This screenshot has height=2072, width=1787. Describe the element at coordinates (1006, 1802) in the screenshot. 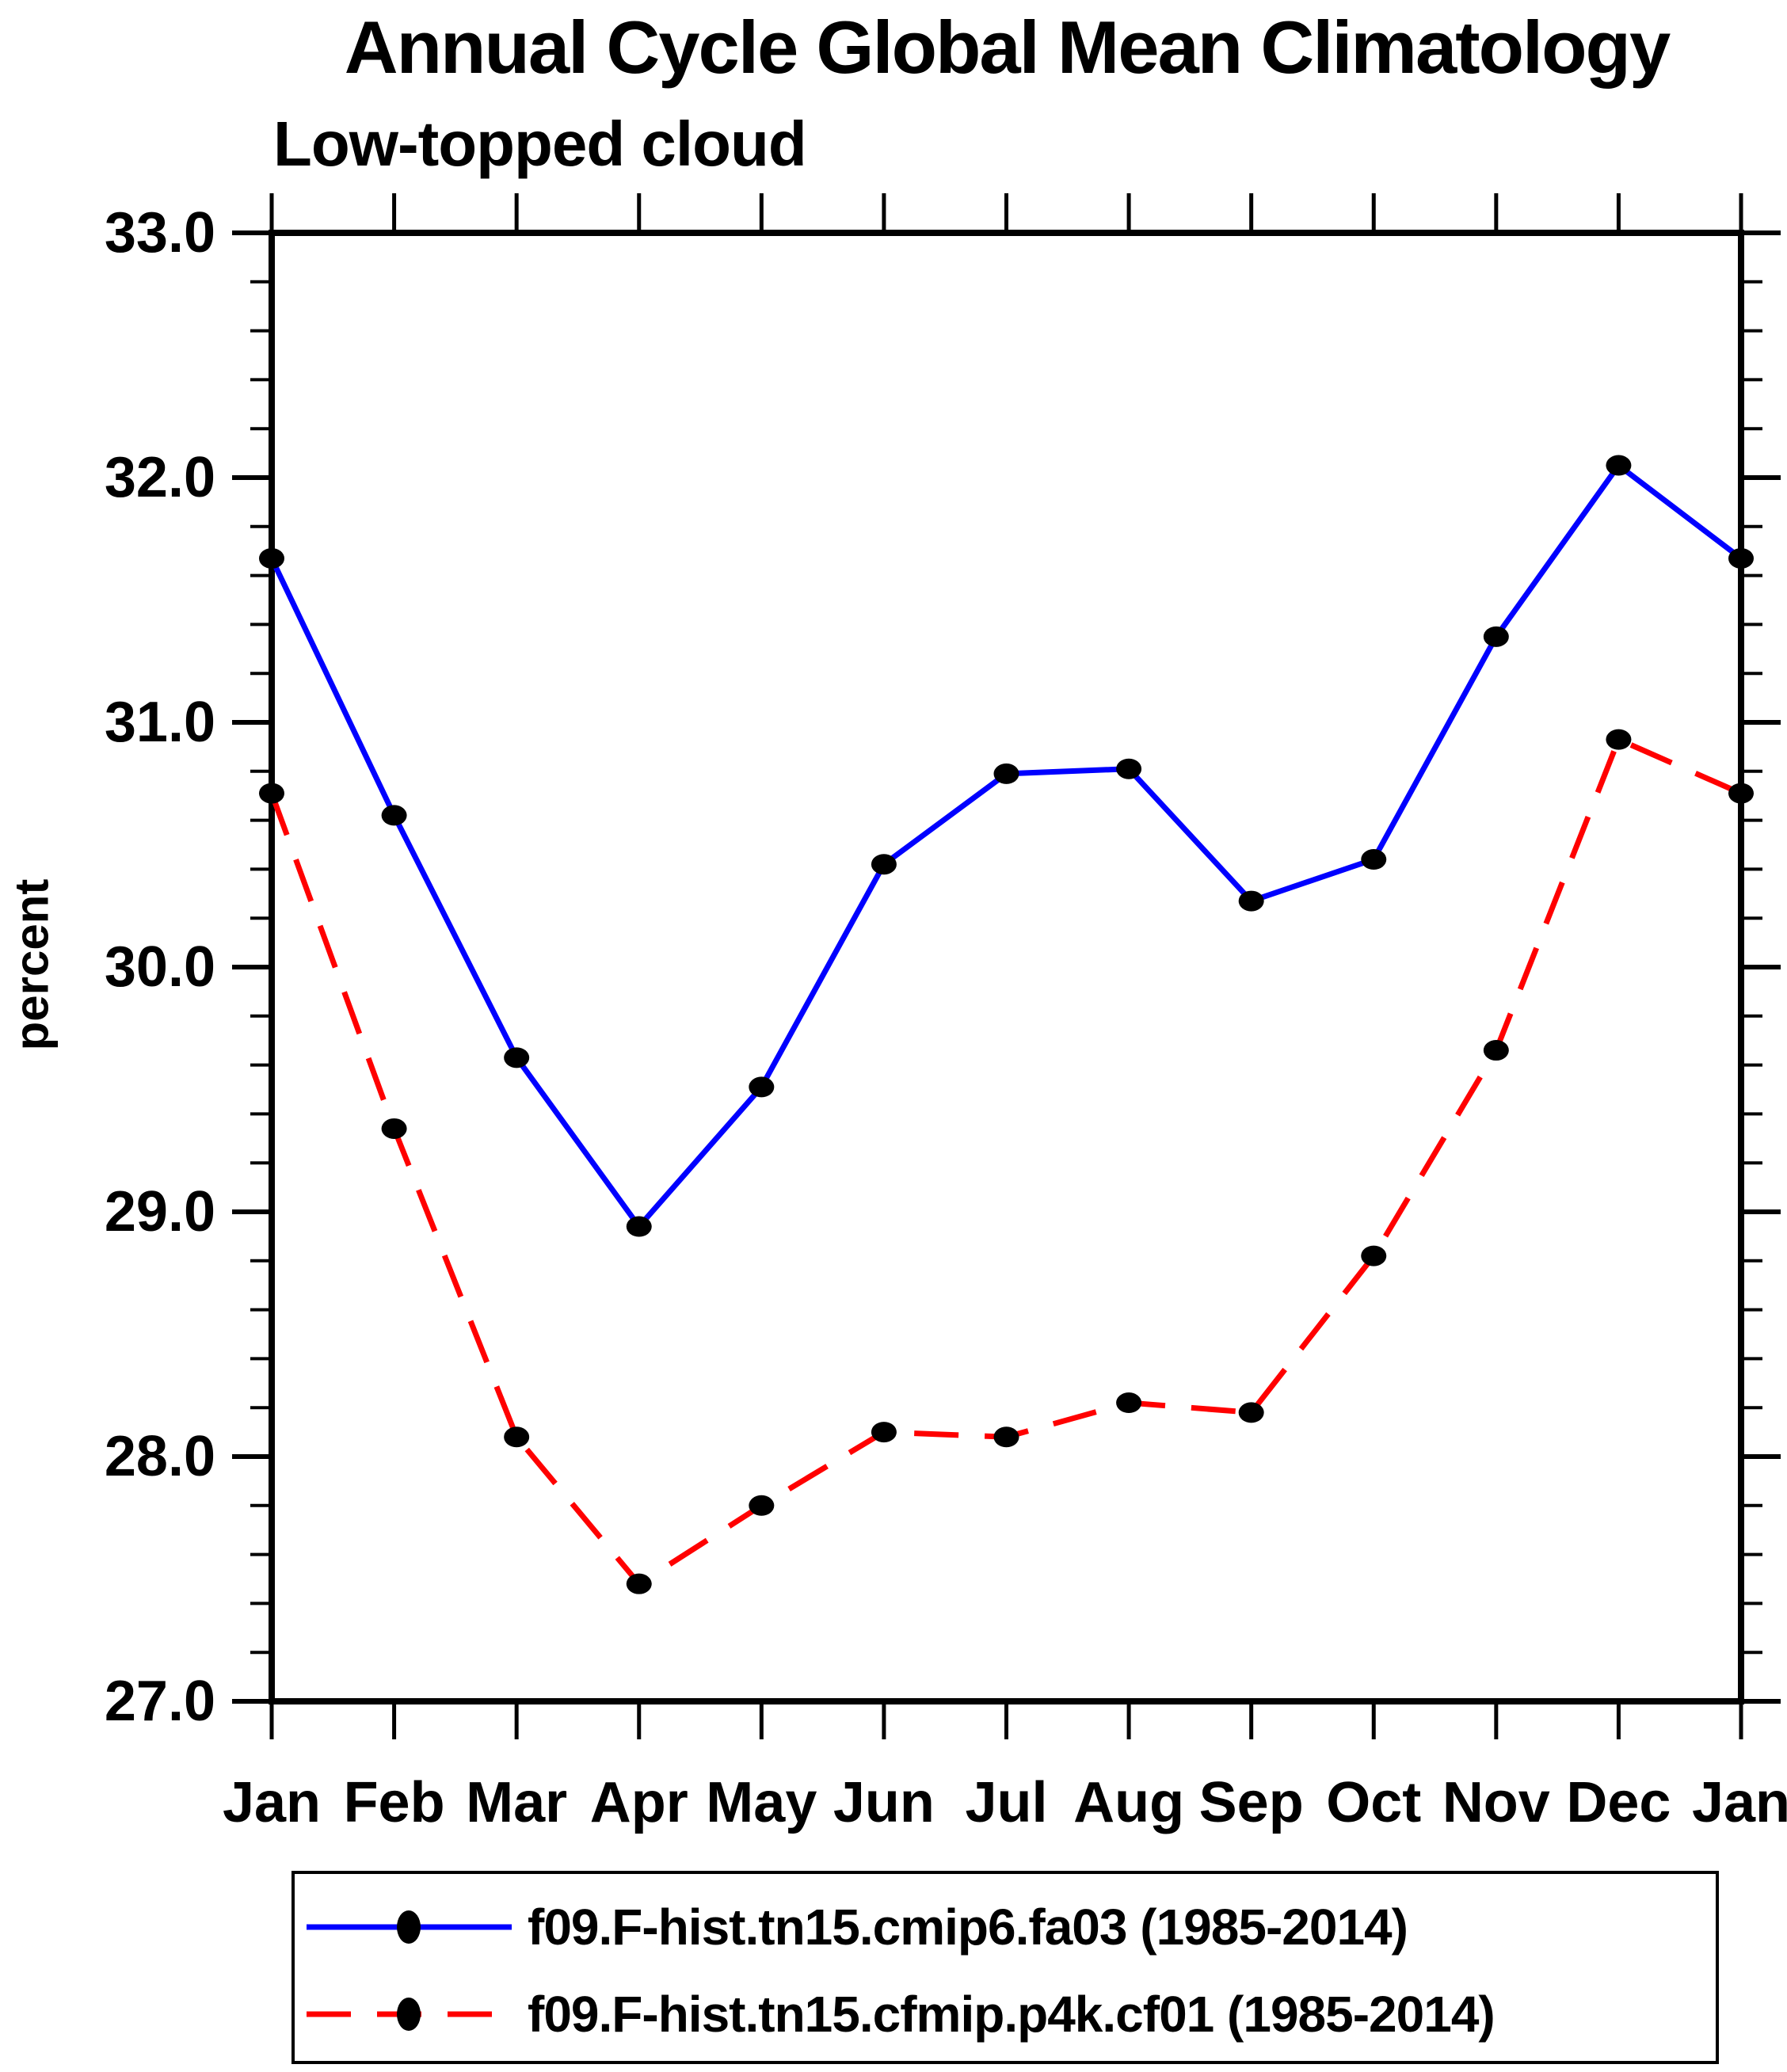

I see `x-axis-tick-label: Jul` at that location.